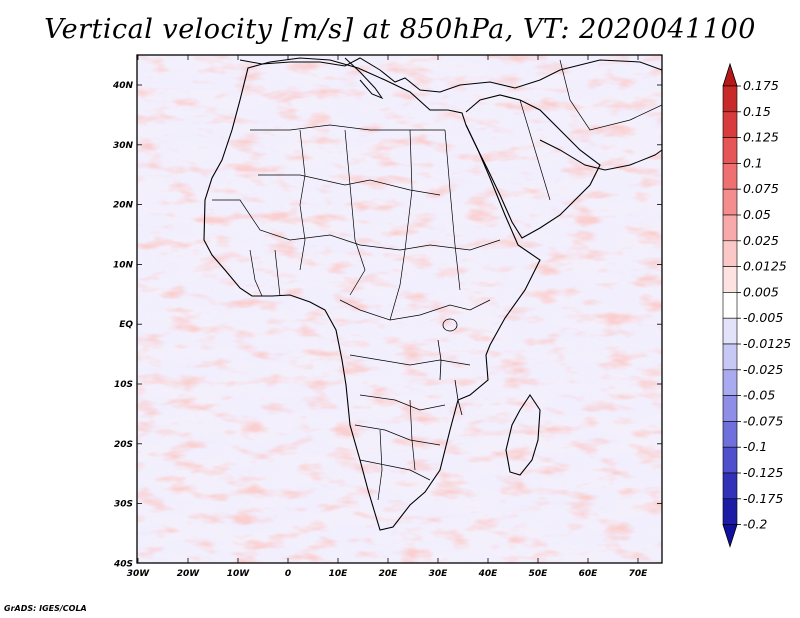  I want to click on lon-tick-label: 60E, so click(589, 574).